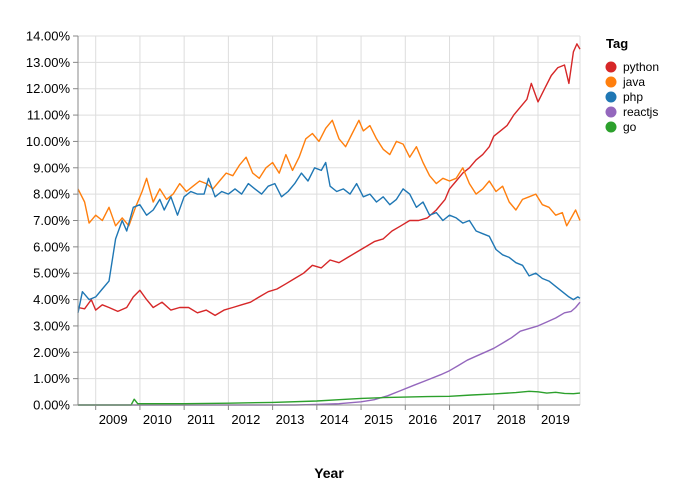  Describe the element at coordinates (48, 88) in the screenshot. I see `y-tick-label: 12.00%` at that location.